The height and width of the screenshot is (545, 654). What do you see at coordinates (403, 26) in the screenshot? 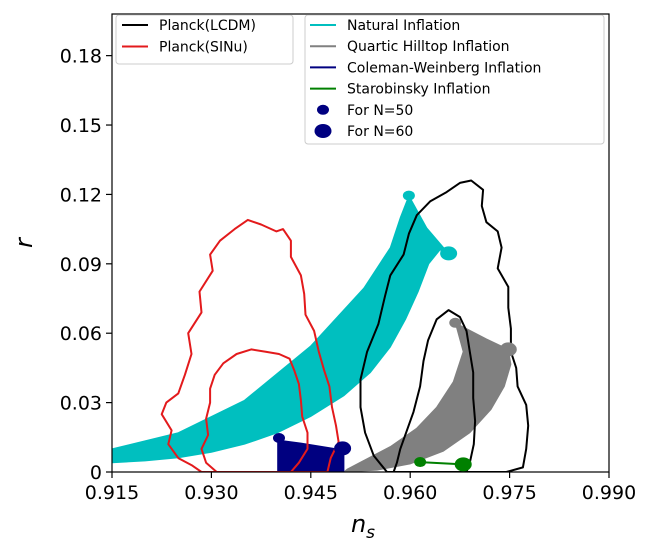
I see `legend-label-natural-inflation: Natural Inflation` at bounding box center [403, 26].